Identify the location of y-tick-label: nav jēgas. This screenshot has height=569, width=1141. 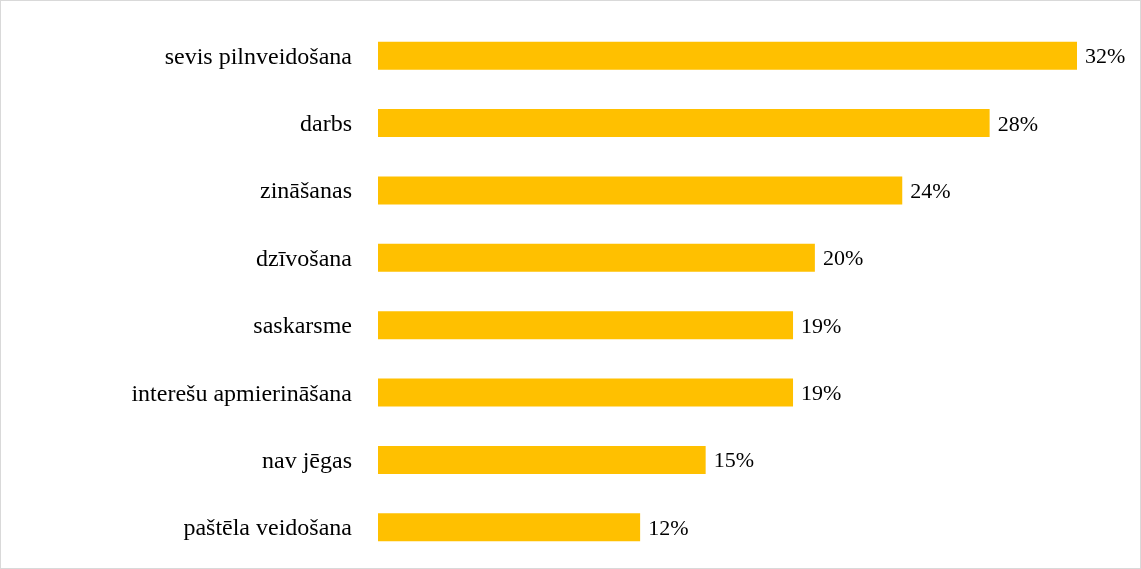
(307, 459).